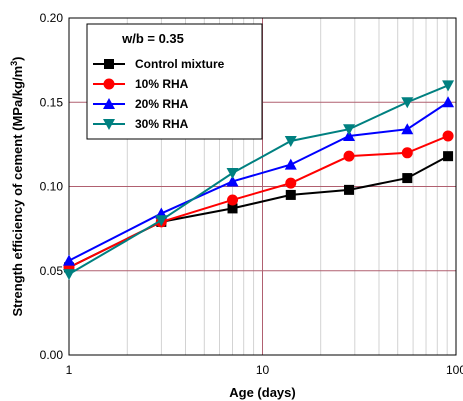 This screenshot has height=401, width=463. I want to click on legend-item: 20% RHA, so click(141, 104).